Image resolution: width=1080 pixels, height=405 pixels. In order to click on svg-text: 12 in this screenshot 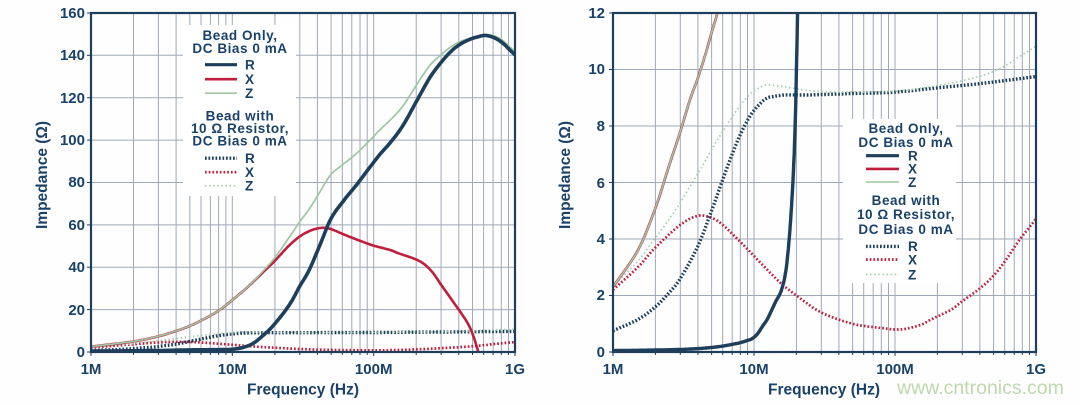, I will do `click(596, 13)`.